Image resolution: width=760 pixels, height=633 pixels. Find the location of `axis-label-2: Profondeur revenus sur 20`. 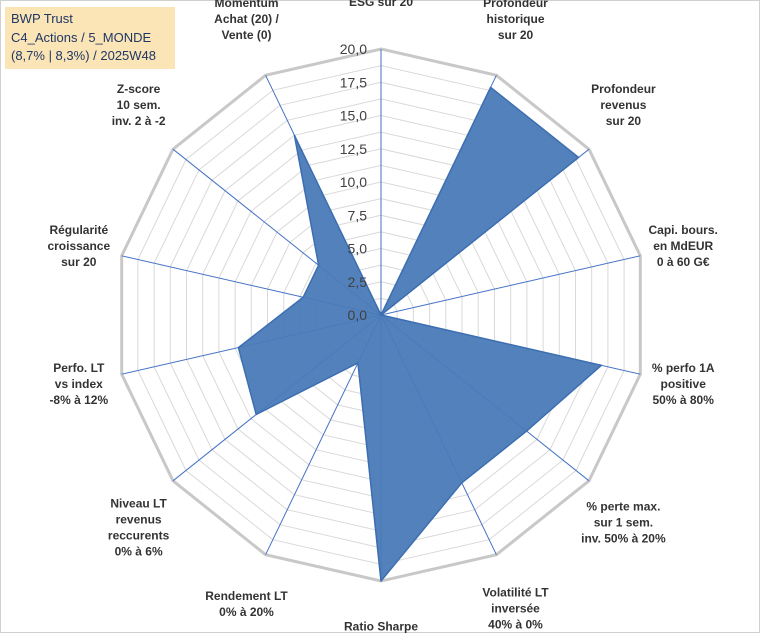

axis-label-2: Profondeur revenus sur 20 is located at coordinates (623, 105).